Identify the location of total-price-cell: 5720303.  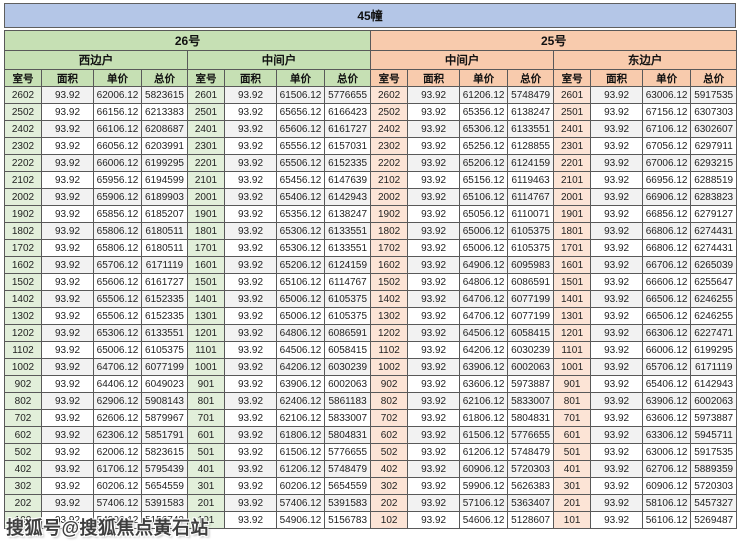
(714, 486).